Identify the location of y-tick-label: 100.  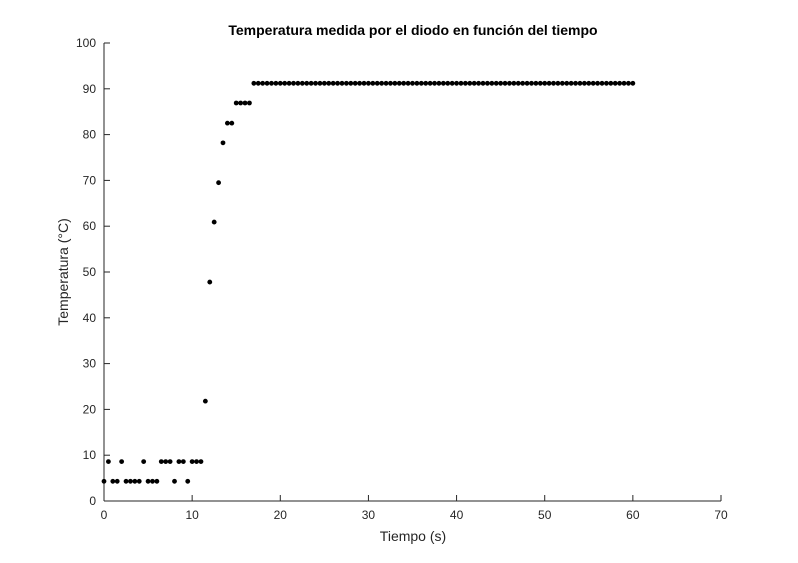
(86, 43).